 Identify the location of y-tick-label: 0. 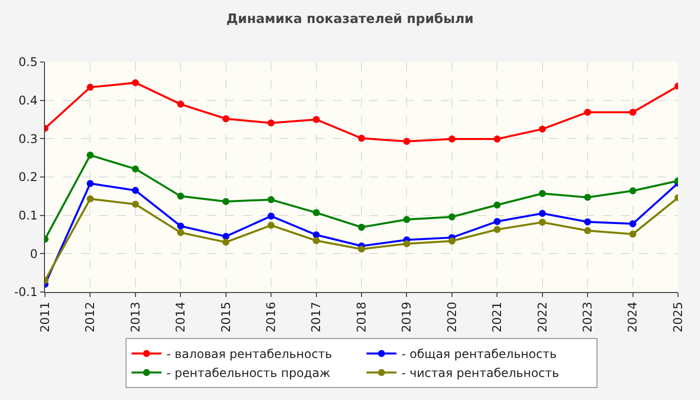
(34, 253).